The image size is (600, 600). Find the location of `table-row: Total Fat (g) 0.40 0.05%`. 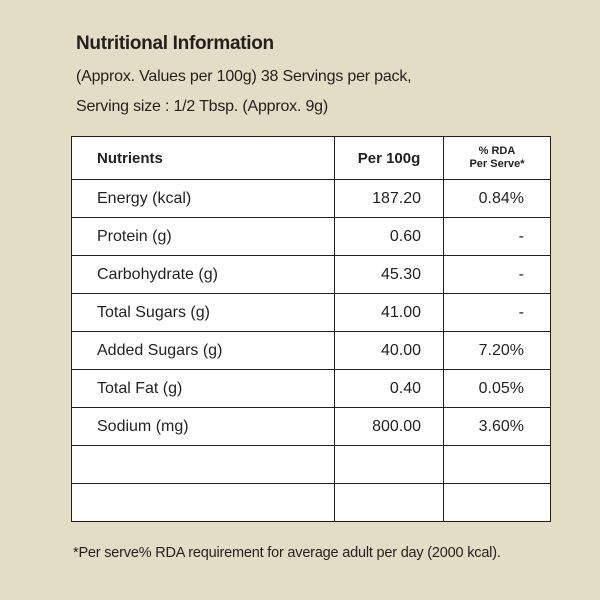

table-row: Total Fat (g) 0.40 0.05% is located at coordinates (311, 388).